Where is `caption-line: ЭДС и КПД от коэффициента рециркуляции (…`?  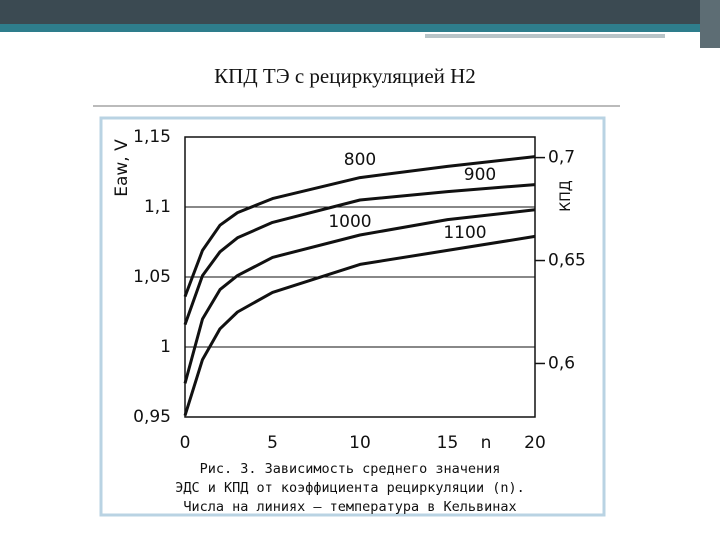
caption-line: ЭДС и КПД от коэффициента рециркуляции (… is located at coordinates (350, 488).